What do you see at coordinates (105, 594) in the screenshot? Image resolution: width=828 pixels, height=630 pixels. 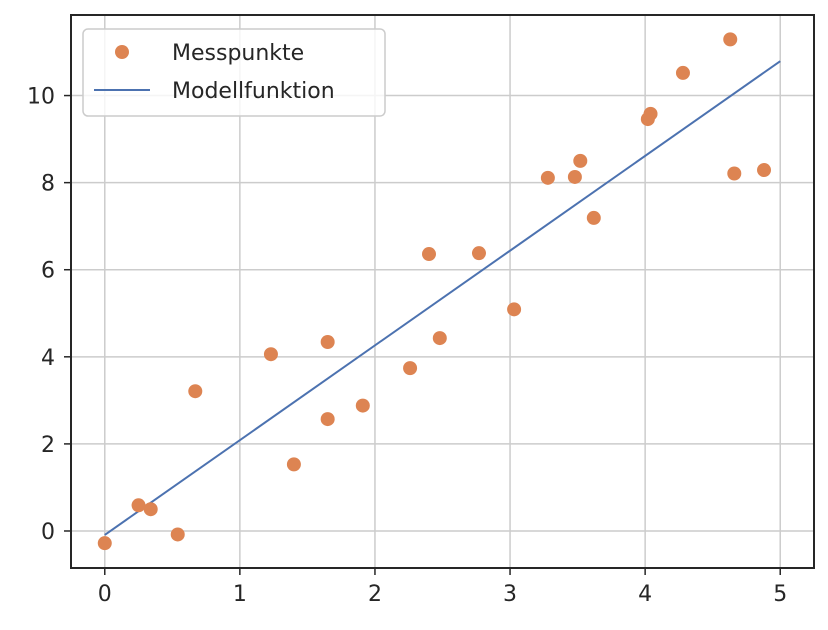 I see `x-tick-label: 0` at bounding box center [105, 594].